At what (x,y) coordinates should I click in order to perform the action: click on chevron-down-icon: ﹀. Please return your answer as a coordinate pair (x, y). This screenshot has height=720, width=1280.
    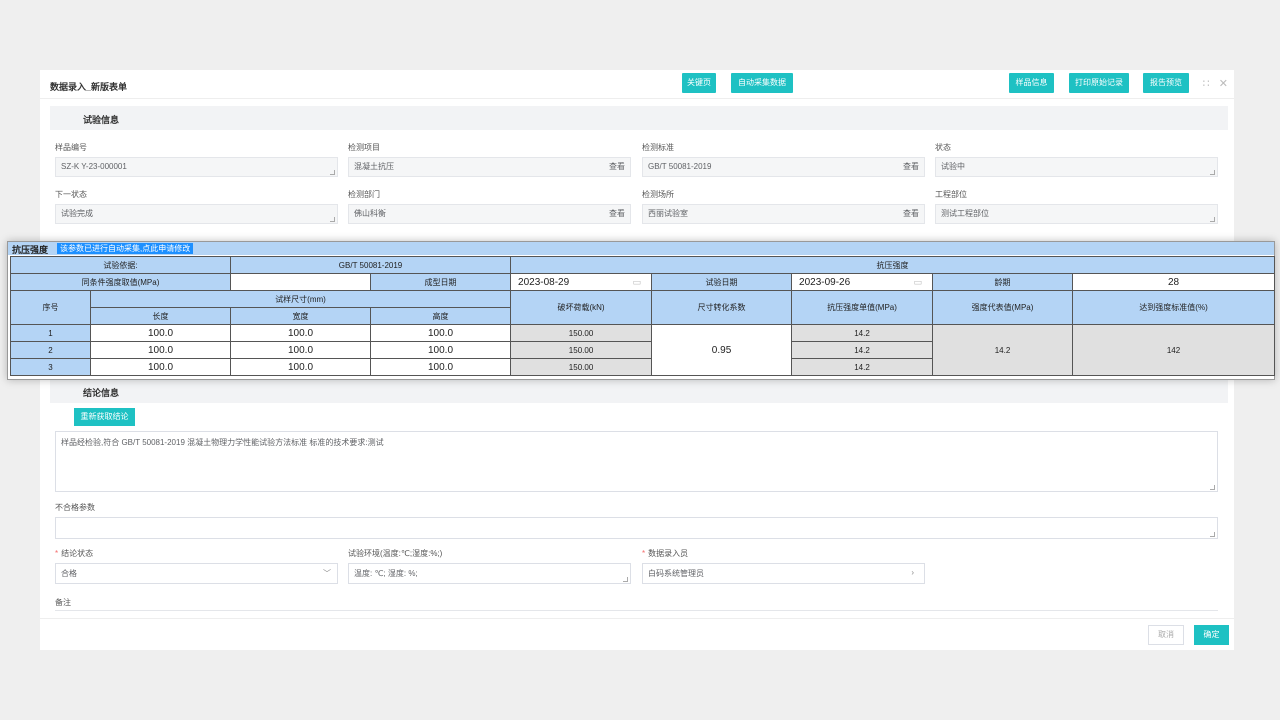
    Looking at the image, I should click on (327, 573).